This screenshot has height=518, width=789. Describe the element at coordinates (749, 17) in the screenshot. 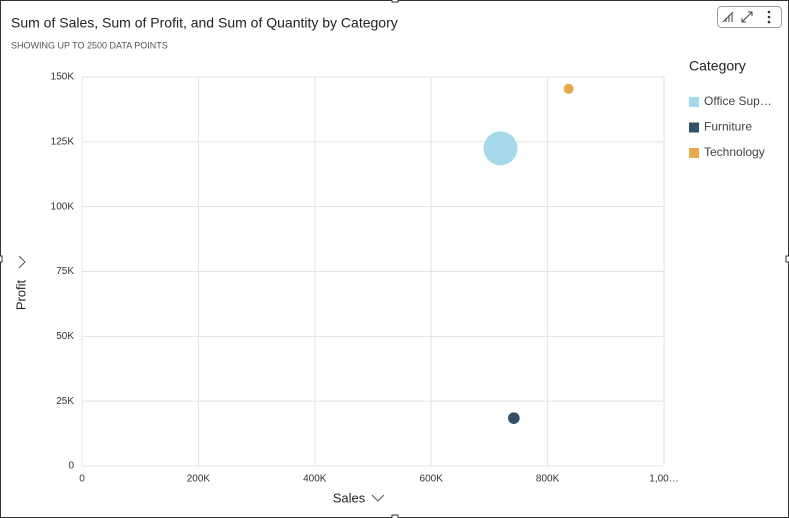

I see `toolbar` at that location.